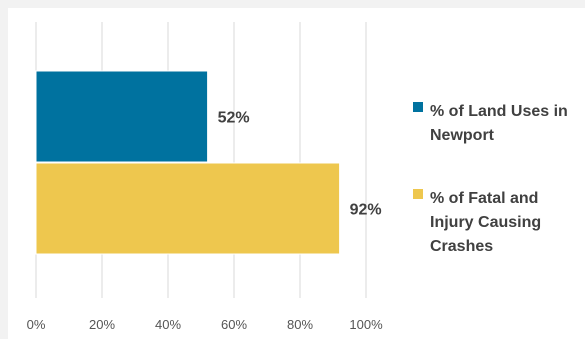  What do you see at coordinates (484, 198) in the screenshot?
I see `legend-entry-2-line-1: % of Fatal and` at bounding box center [484, 198].